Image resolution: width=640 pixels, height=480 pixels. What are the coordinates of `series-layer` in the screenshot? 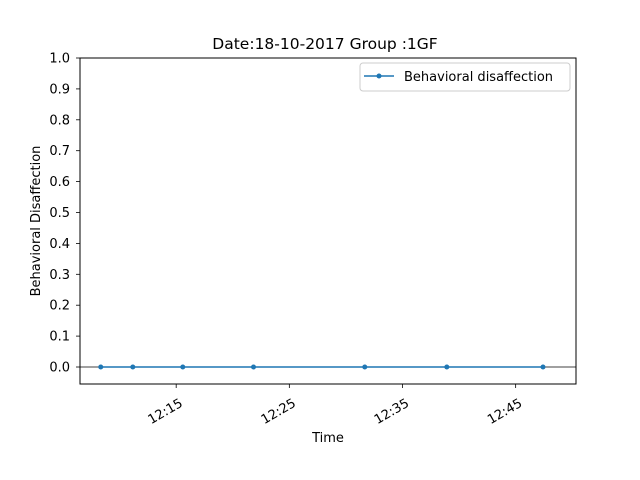 It's located at (322, 367).